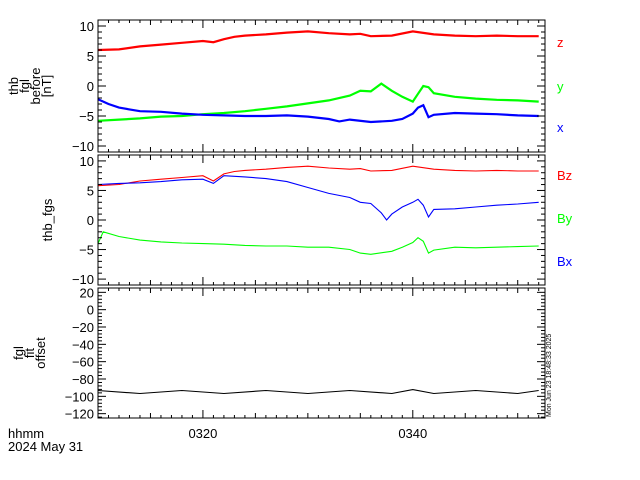  I want to click on y-axis-label-line: before, so click(35, 86).